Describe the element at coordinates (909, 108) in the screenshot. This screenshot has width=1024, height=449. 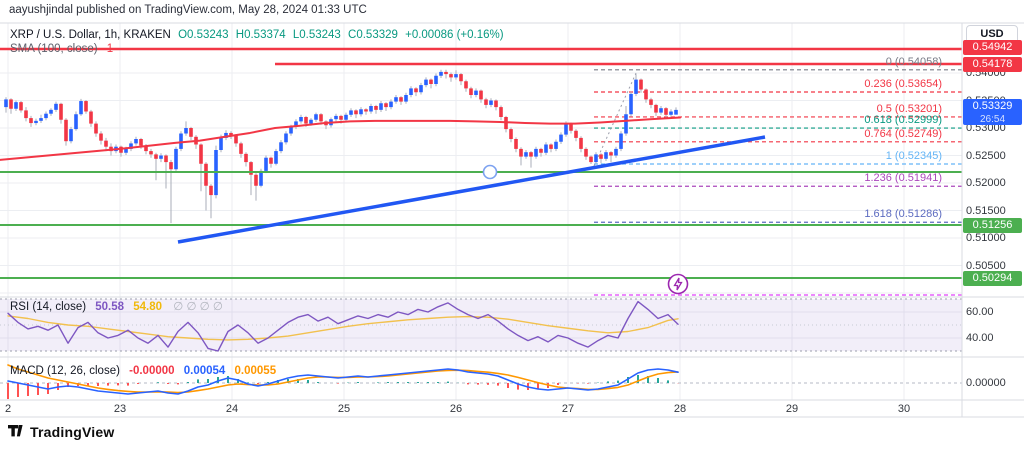
I see `fib-level-label: 0.5 (0.53201)` at that location.